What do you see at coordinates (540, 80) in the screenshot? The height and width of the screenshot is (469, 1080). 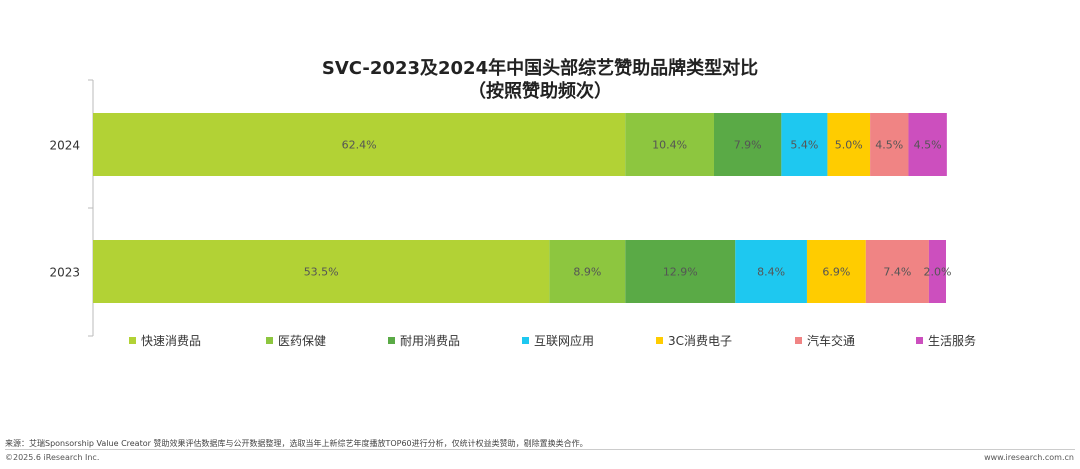 I see `chart-title-block: SVC-2023及2024年中国头部综艺赞助品牌类型对比 （按照赞助频次）` at bounding box center [540, 80].